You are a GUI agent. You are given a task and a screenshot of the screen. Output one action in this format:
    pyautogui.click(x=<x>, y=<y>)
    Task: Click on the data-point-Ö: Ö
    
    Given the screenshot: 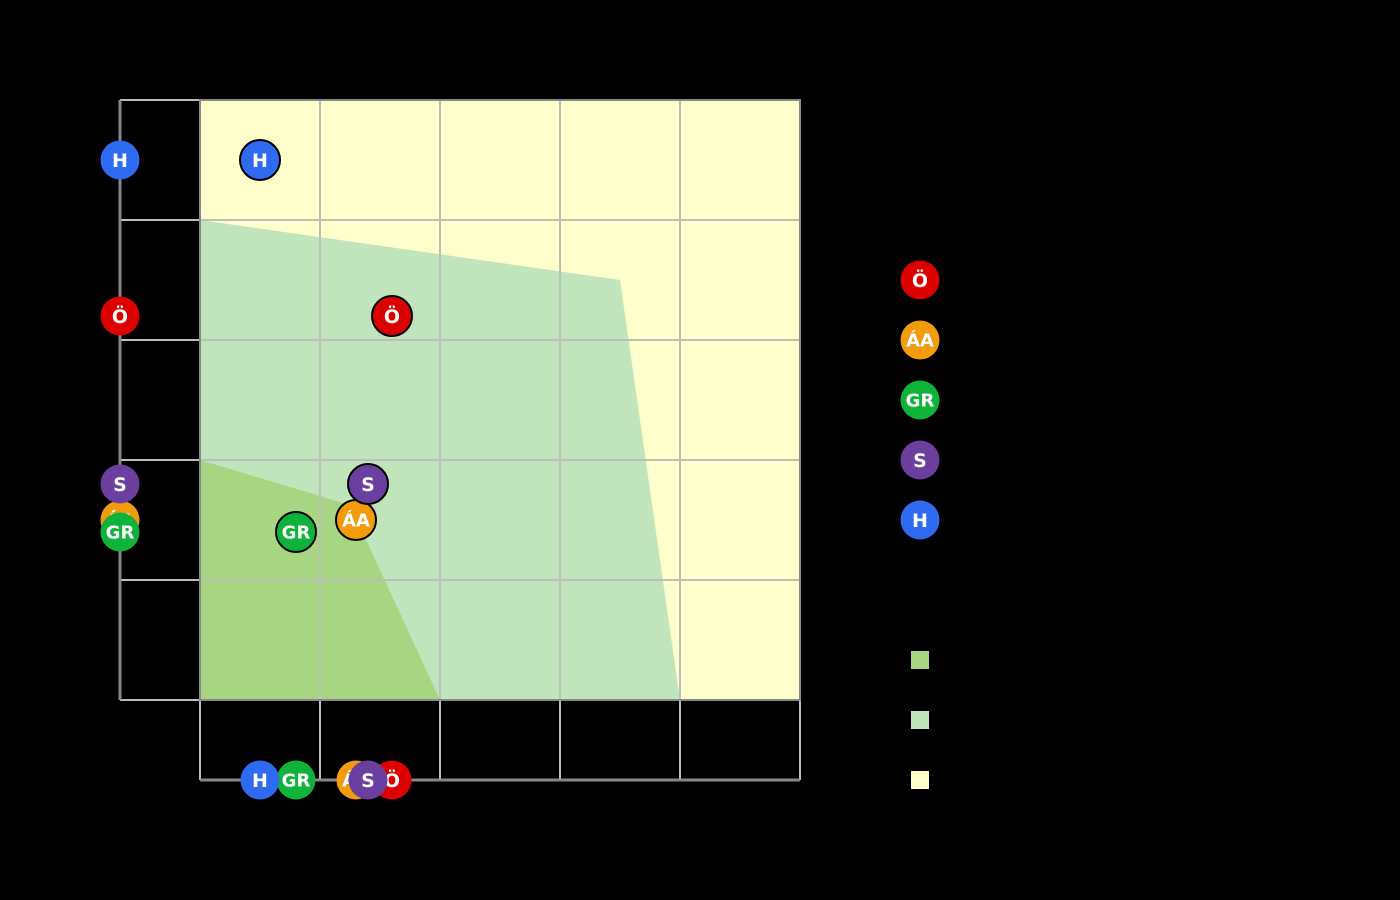 What is the action you would take?
    pyautogui.click(x=392, y=316)
    